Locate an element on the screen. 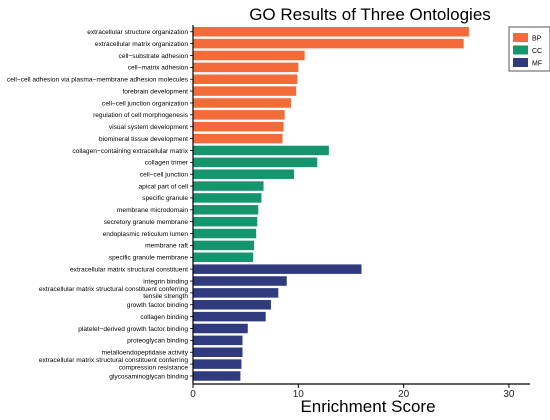 The width and height of the screenshot is (550, 420). category-label-0: extracellular structure organization is located at coordinates (137, 32).